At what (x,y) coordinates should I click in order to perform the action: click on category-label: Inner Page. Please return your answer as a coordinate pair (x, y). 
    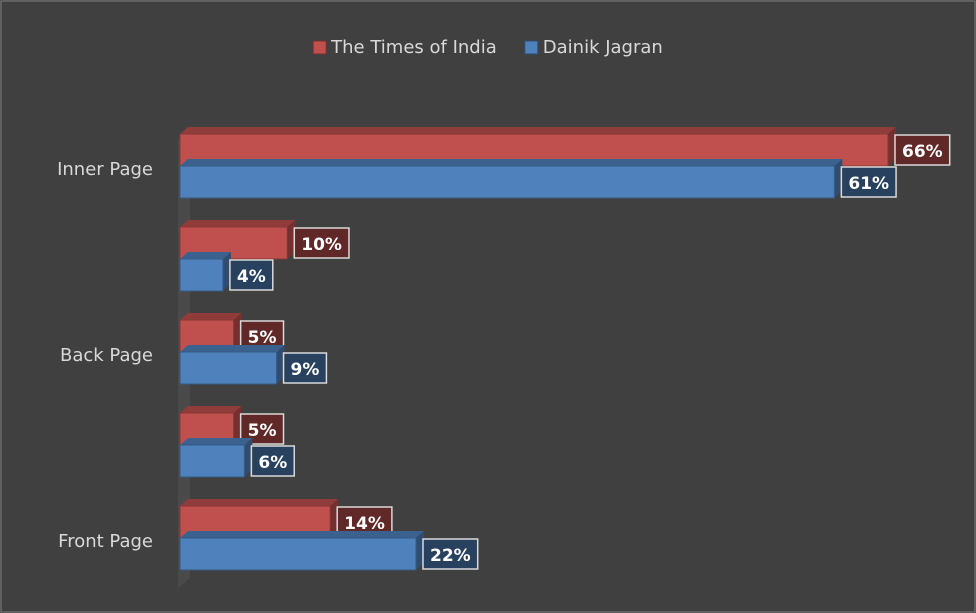
    Looking at the image, I should click on (105, 169).